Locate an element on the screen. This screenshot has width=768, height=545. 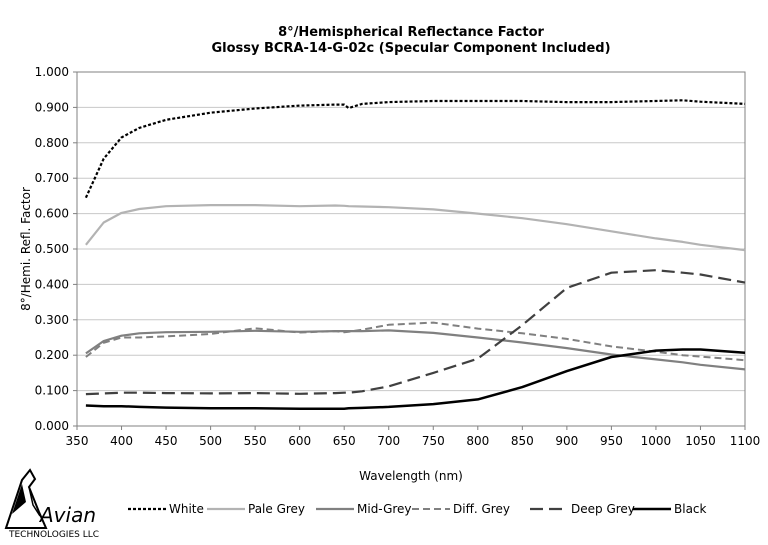
legend-label-pale-grey: Pale Grey is located at coordinates (276, 509).